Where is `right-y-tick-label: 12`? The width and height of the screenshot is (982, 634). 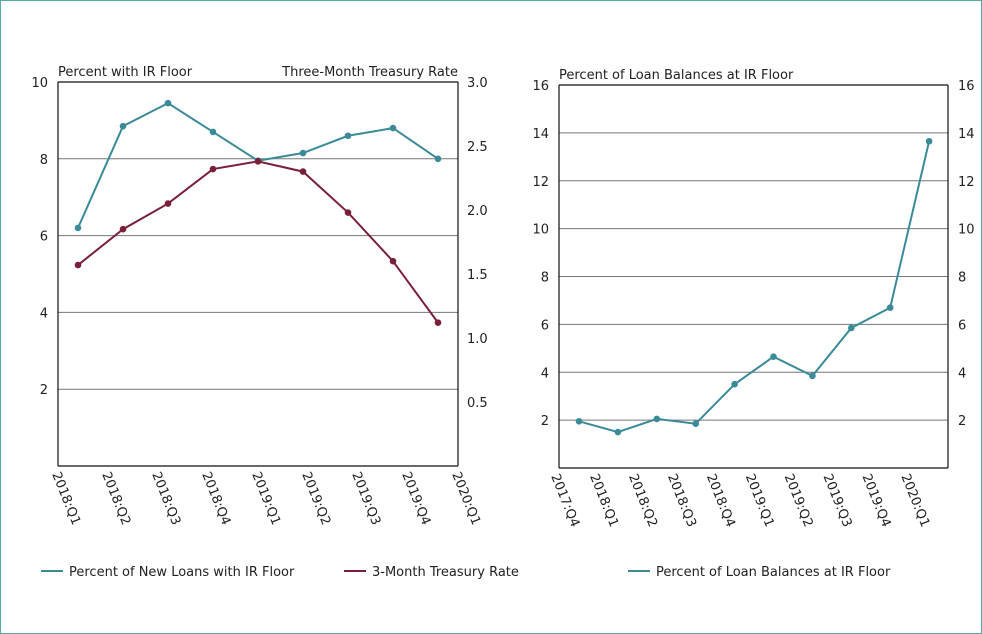 right-y-tick-label: 12 is located at coordinates (966, 182).